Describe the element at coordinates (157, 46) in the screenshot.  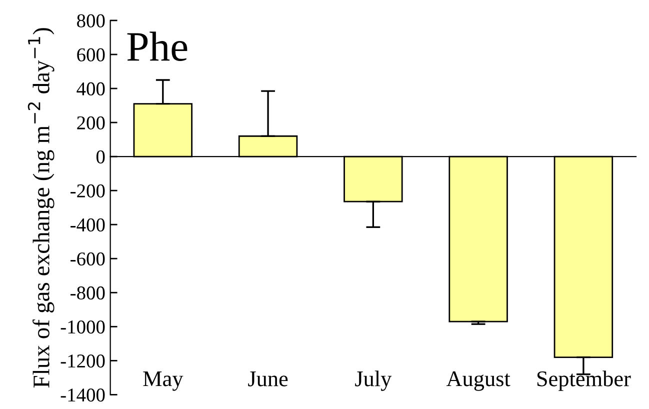
I see `chart-title: Phe` at that location.